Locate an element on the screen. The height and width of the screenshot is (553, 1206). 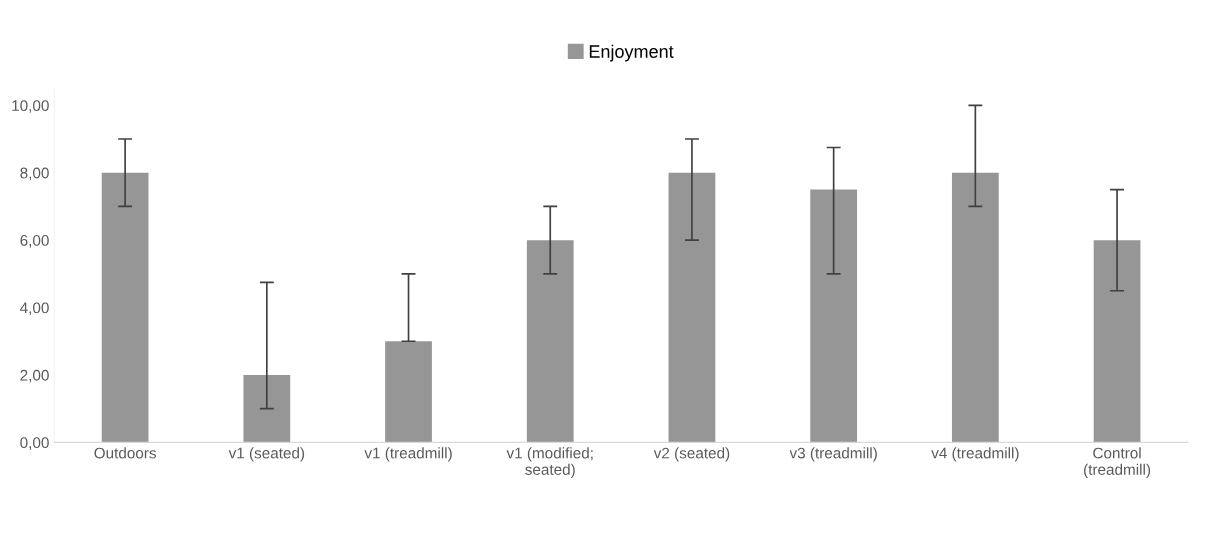
y-tick-label: 8,00 is located at coordinates (34, 174).